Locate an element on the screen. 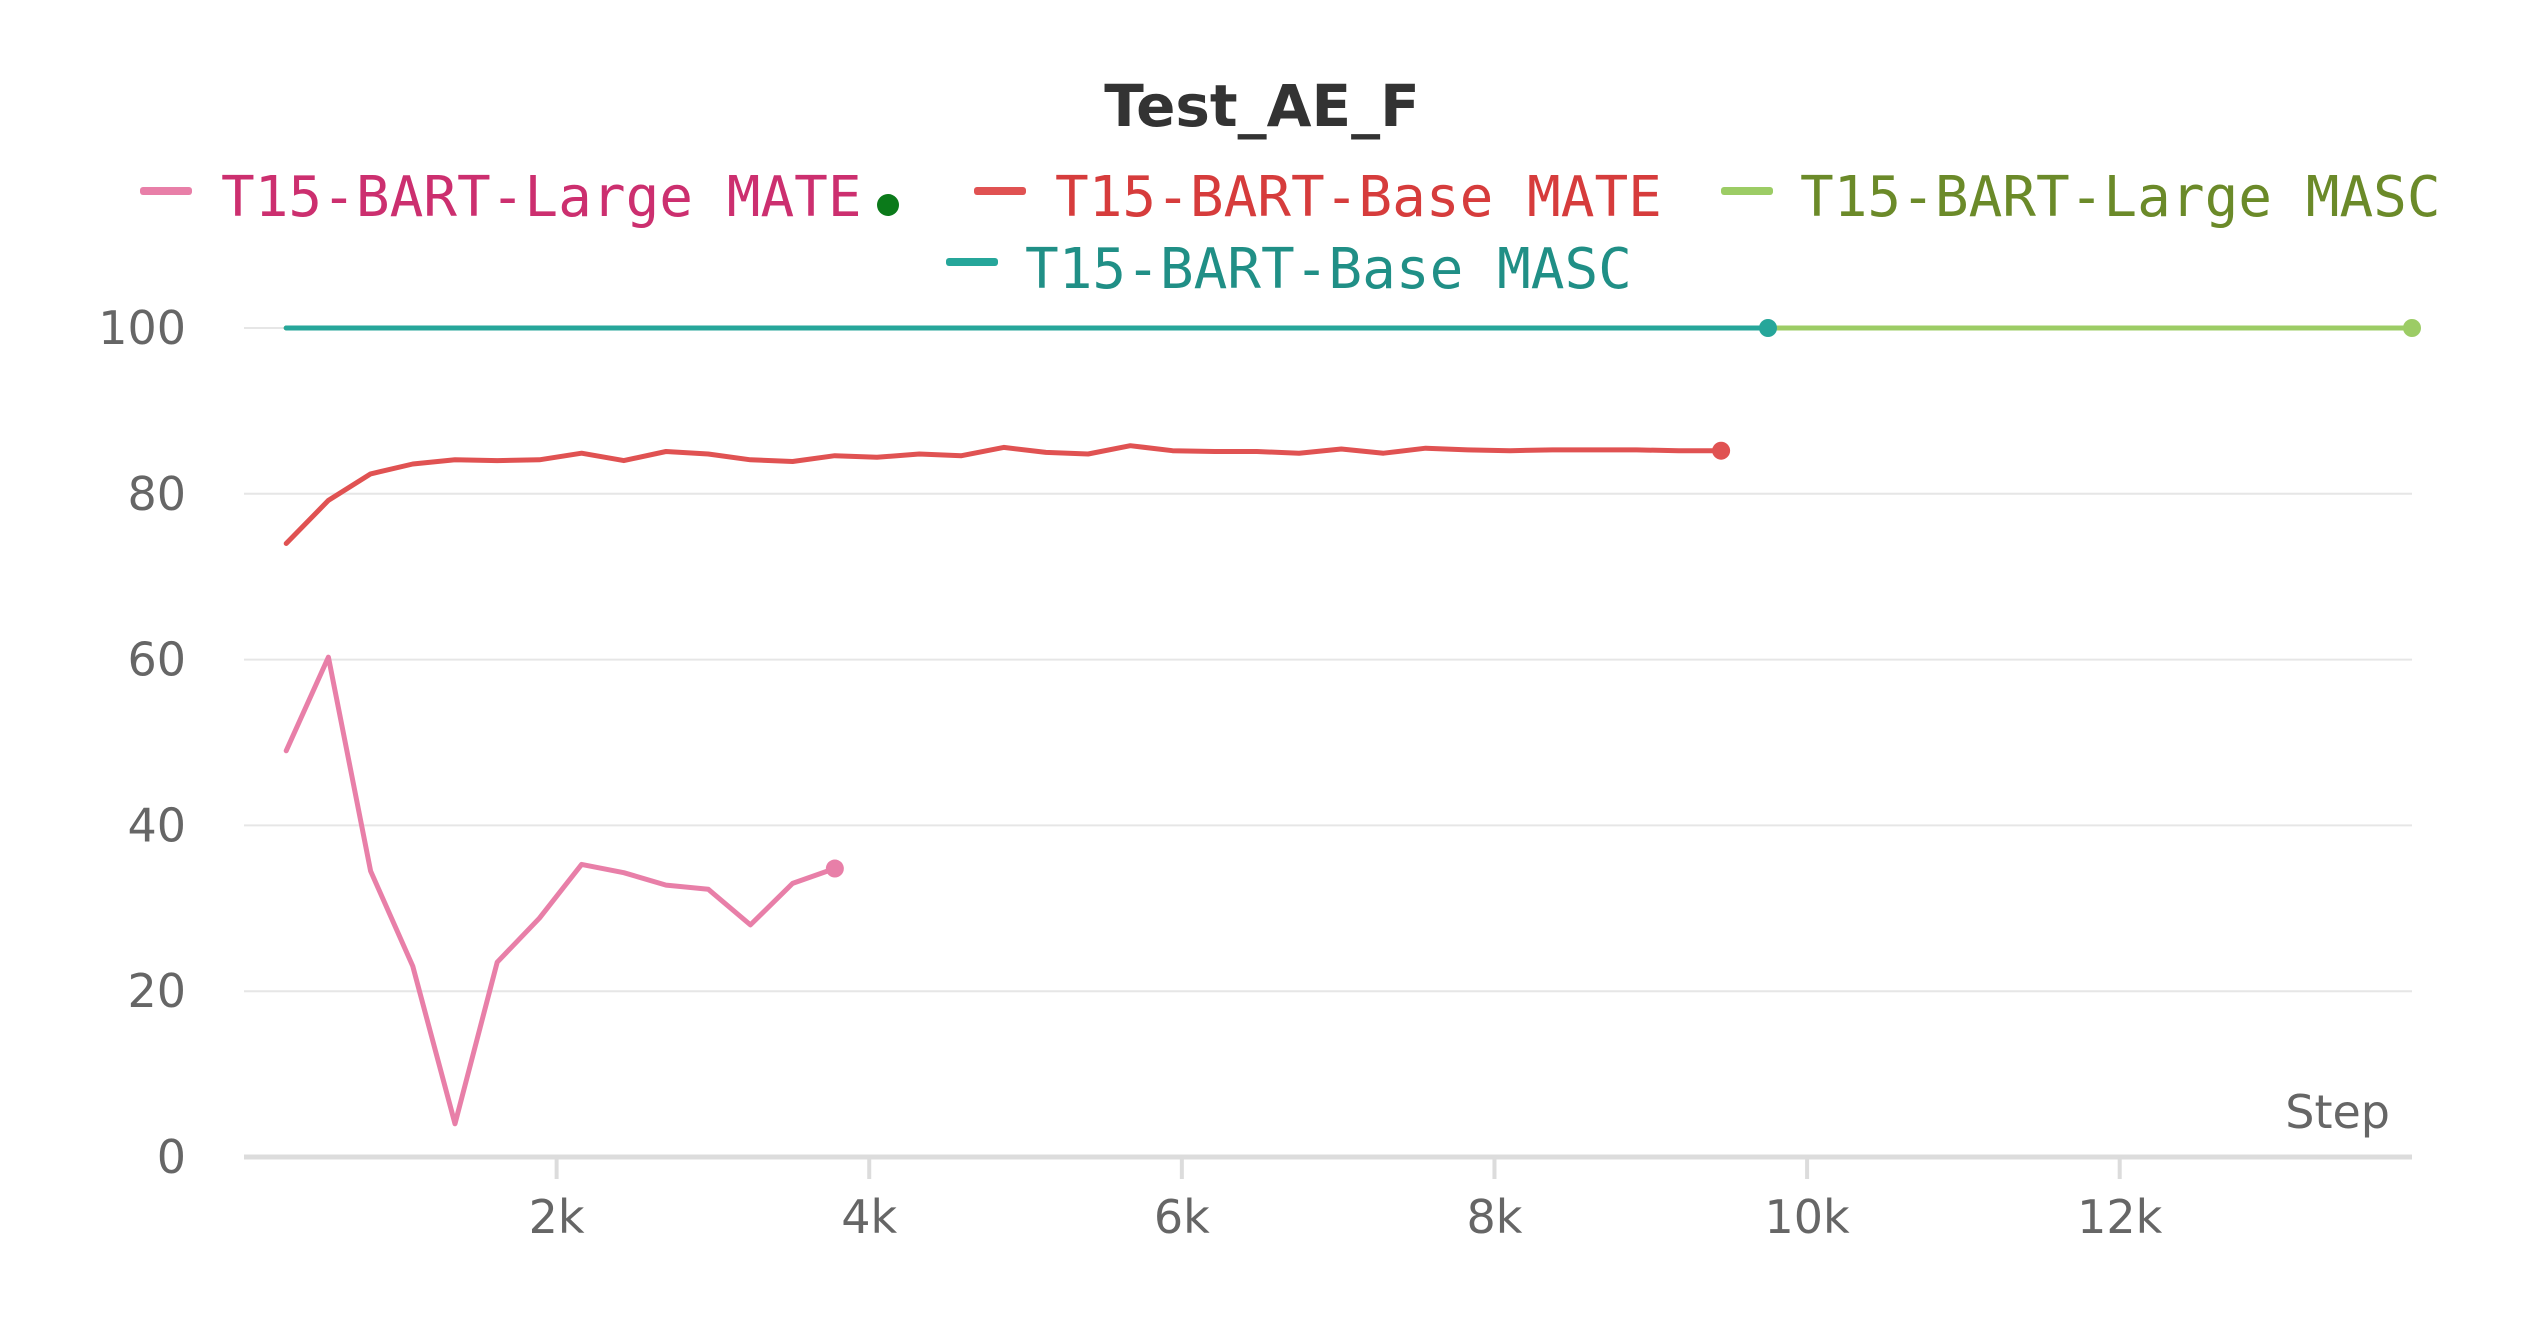 The width and height of the screenshot is (2527, 1327). y-tick-label: 80 is located at coordinates (156, 494).